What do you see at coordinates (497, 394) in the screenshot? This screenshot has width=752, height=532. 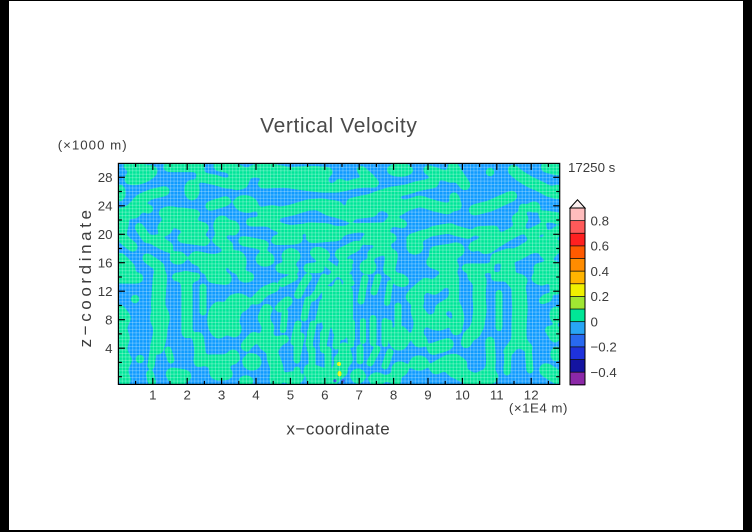 I see `svg-text: 11` at bounding box center [497, 394].